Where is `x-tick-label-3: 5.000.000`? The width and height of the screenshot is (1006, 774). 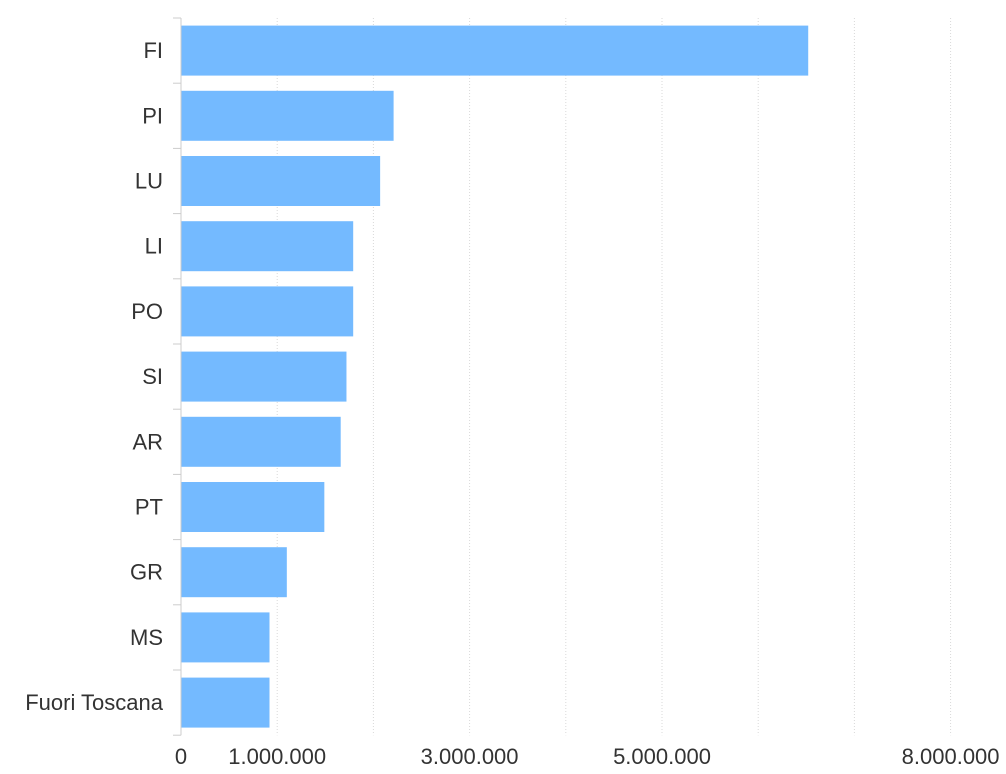 x-tick-label-3: 5.000.000 is located at coordinates (662, 756).